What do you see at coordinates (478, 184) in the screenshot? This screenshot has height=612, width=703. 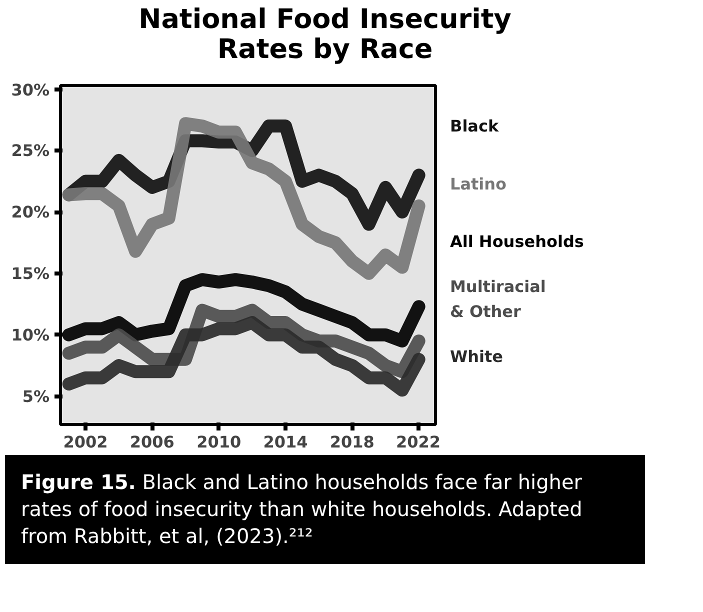 I see `text: Latino` at bounding box center [478, 184].